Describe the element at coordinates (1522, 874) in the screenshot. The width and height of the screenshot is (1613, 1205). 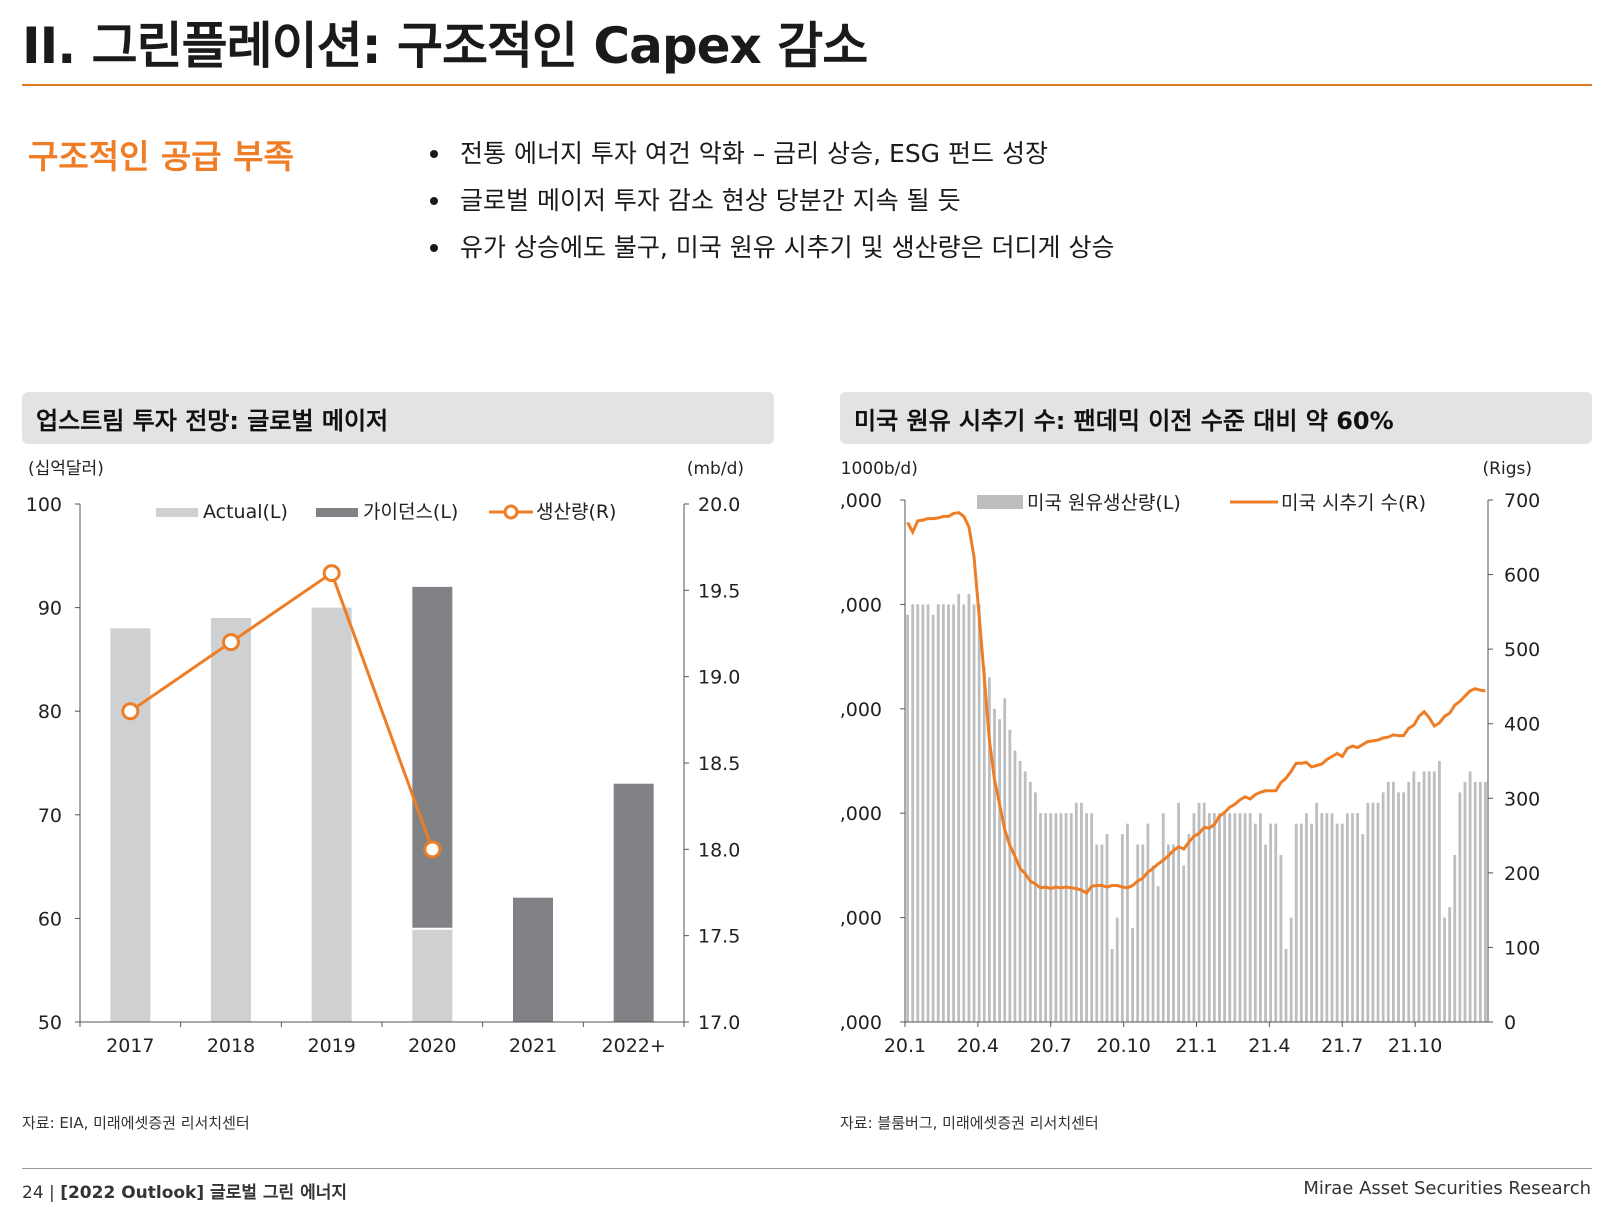
I see `right-tick-label: 200` at that location.